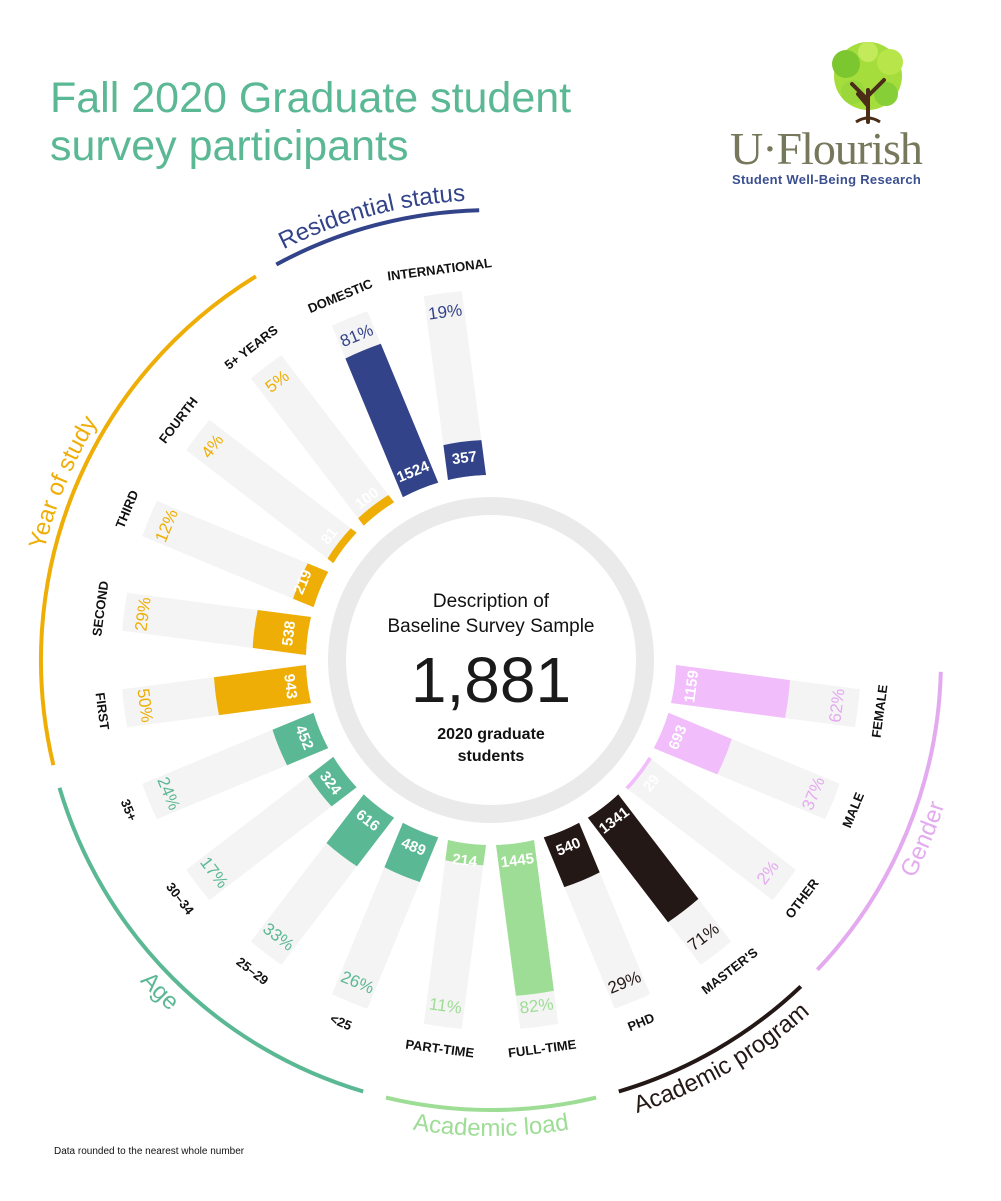  Describe the element at coordinates (376, 510) in the screenshot. I see `bar-5-years` at that location.